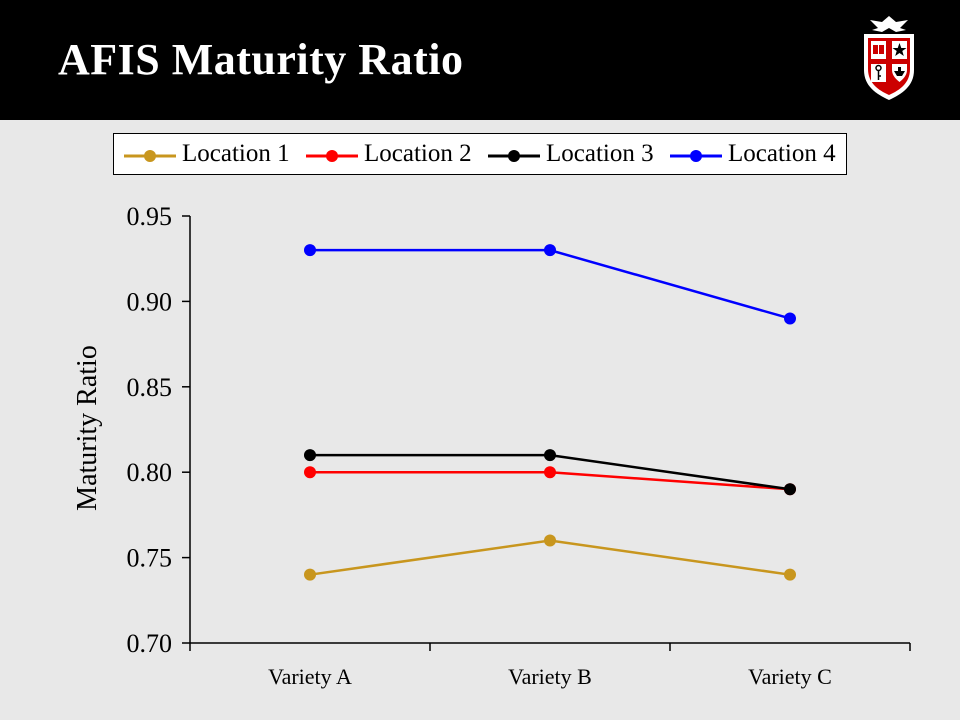 Image resolution: width=960 pixels, height=720 pixels. I want to click on legend-label: Location 3, so click(600, 153).